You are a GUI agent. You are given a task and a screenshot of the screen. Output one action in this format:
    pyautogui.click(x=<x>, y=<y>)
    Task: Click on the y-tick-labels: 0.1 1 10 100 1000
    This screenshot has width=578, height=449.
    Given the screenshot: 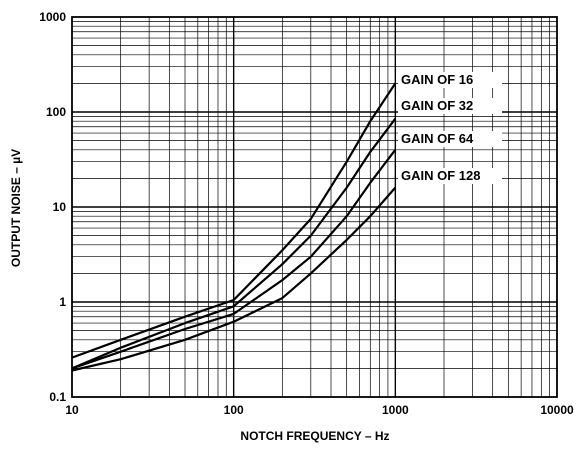 What is the action you would take?
    pyautogui.click(x=52, y=207)
    